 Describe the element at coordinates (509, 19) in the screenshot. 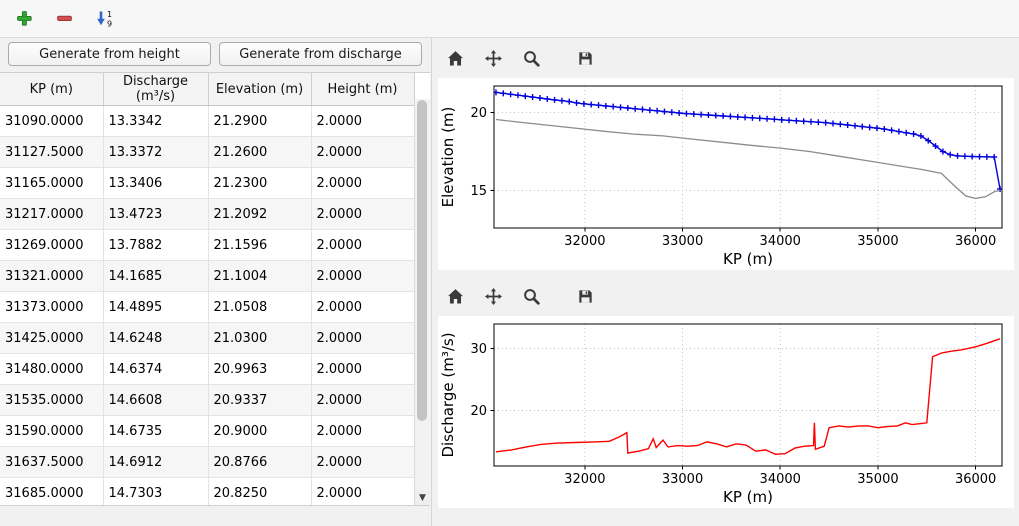

I see `main-toolbar: 1 9` at that location.